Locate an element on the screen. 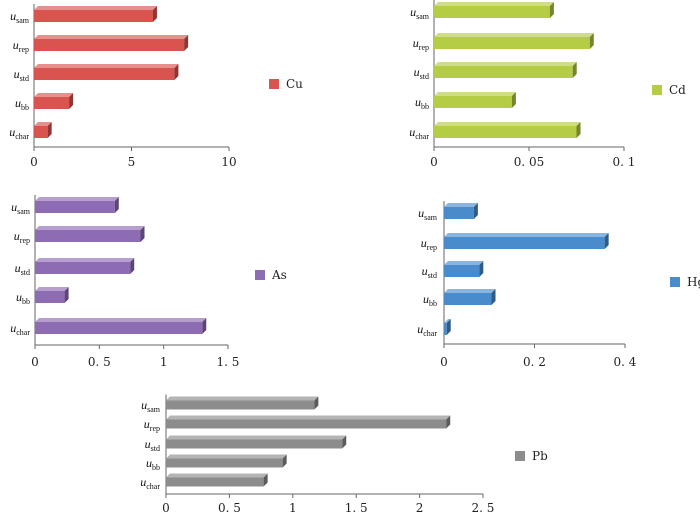 The height and width of the screenshot is (514, 700). bar-pb-sam is located at coordinates (242, 403).